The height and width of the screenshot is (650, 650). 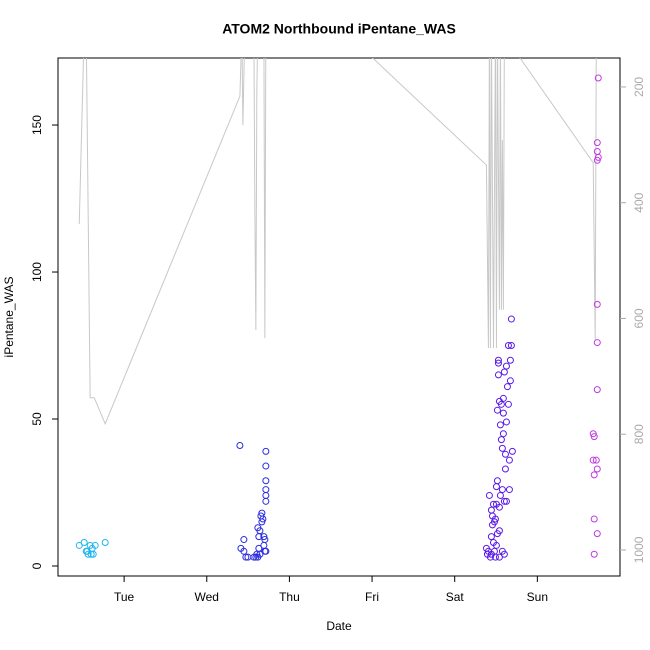 What do you see at coordinates (372, 597) in the screenshot?
I see `x-tick-label: Fri` at bounding box center [372, 597].